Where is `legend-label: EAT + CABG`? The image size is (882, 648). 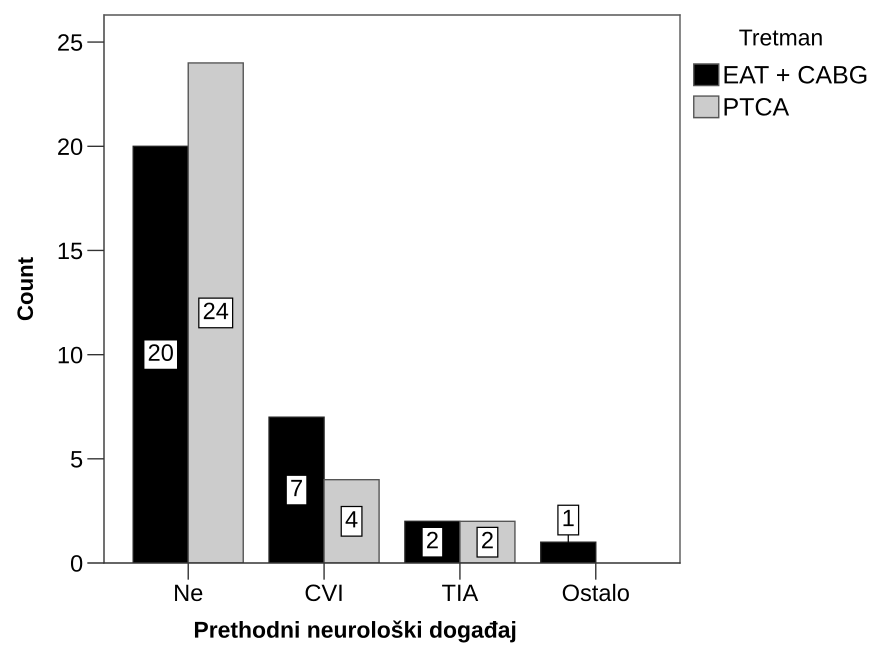
legend-label: EAT + CABG is located at coordinates (795, 75).